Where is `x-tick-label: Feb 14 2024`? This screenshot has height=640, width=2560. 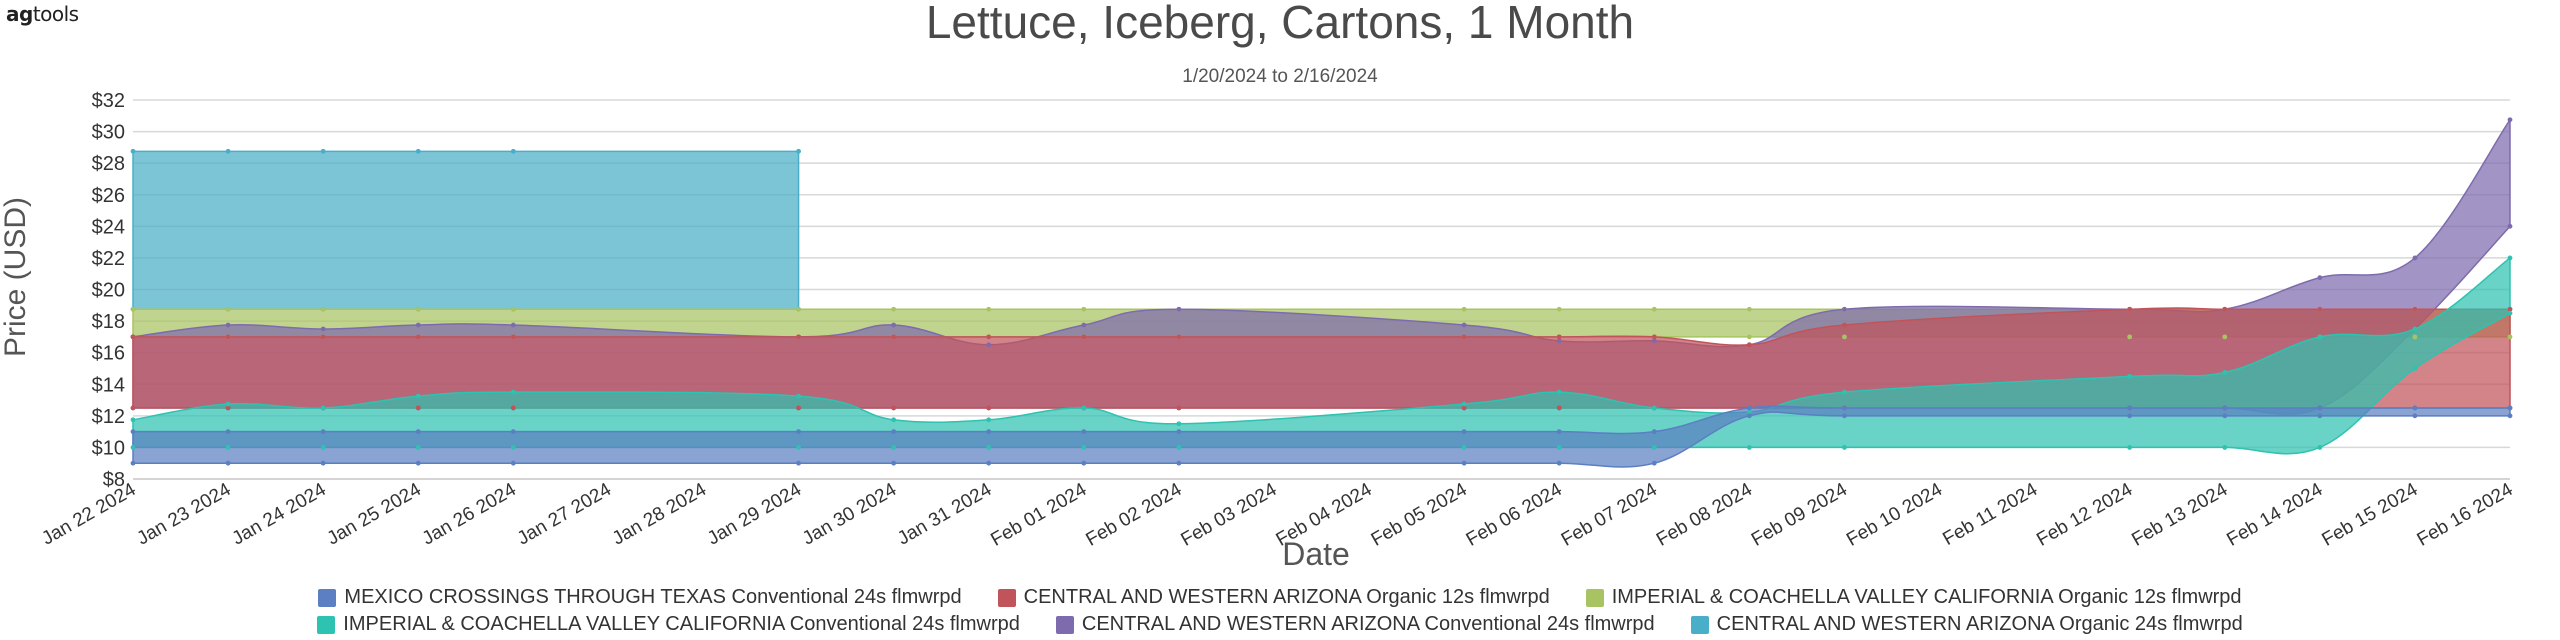
x-tick-label: Feb 14 2024 is located at coordinates (2274, 515).